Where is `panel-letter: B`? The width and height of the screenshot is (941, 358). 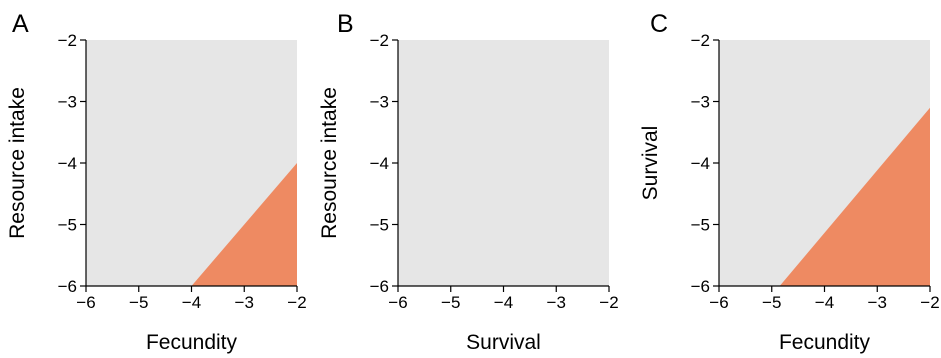 panel-letter: B is located at coordinates (345, 24).